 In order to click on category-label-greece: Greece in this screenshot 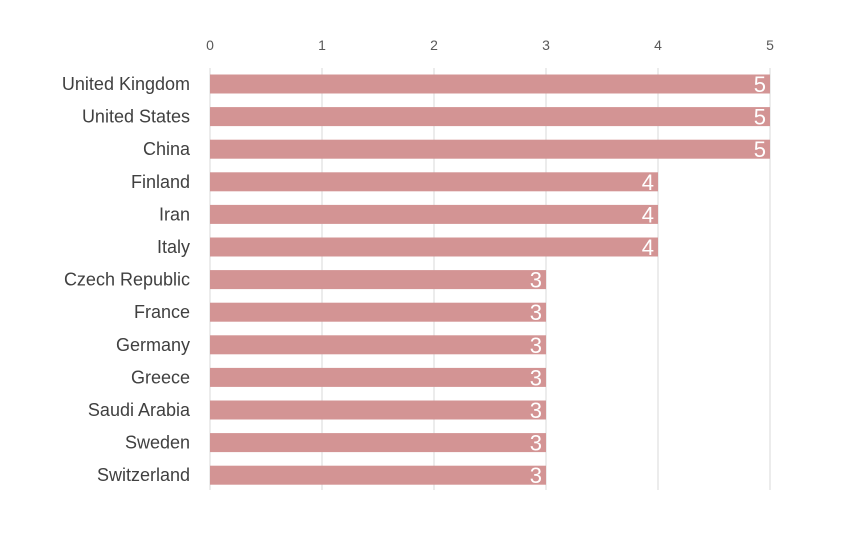, I will do `click(160, 377)`.